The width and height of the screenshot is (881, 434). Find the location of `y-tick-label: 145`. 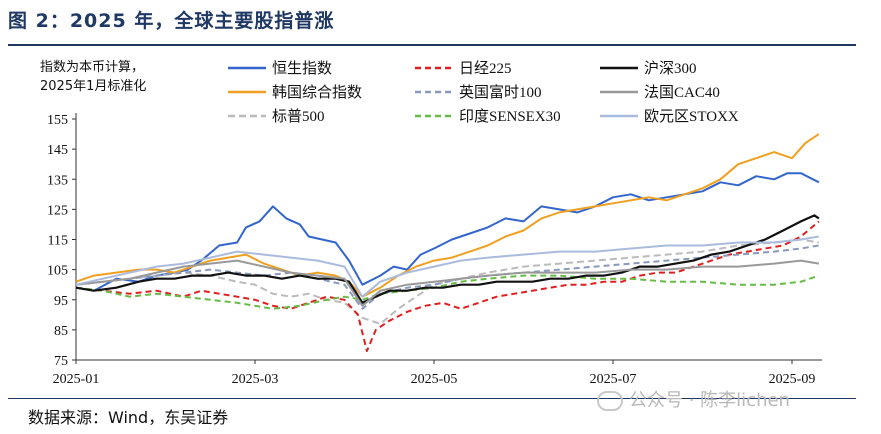

y-tick-label: 145 is located at coordinates (57, 150).